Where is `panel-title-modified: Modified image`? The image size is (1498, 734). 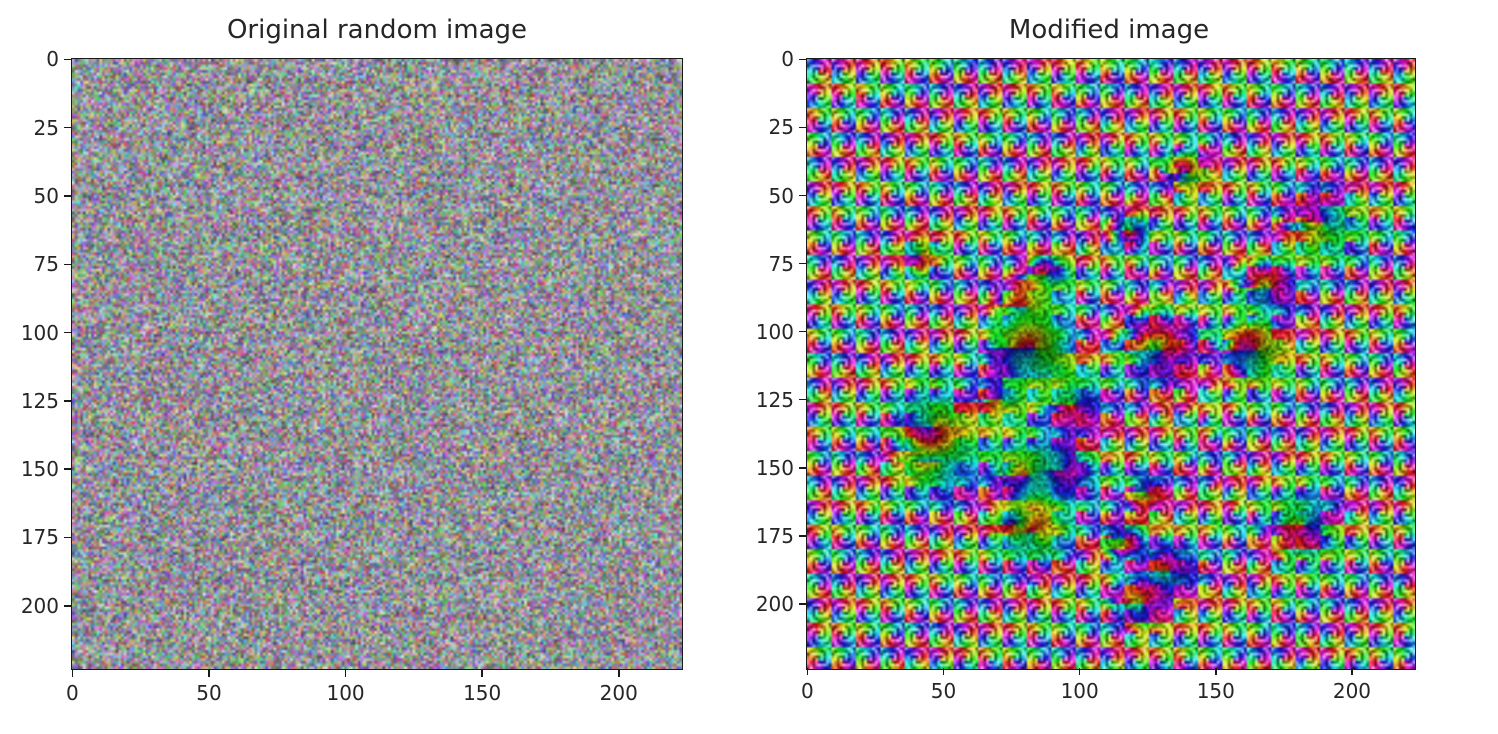
panel-title-modified: Modified image is located at coordinates (1109, 30).